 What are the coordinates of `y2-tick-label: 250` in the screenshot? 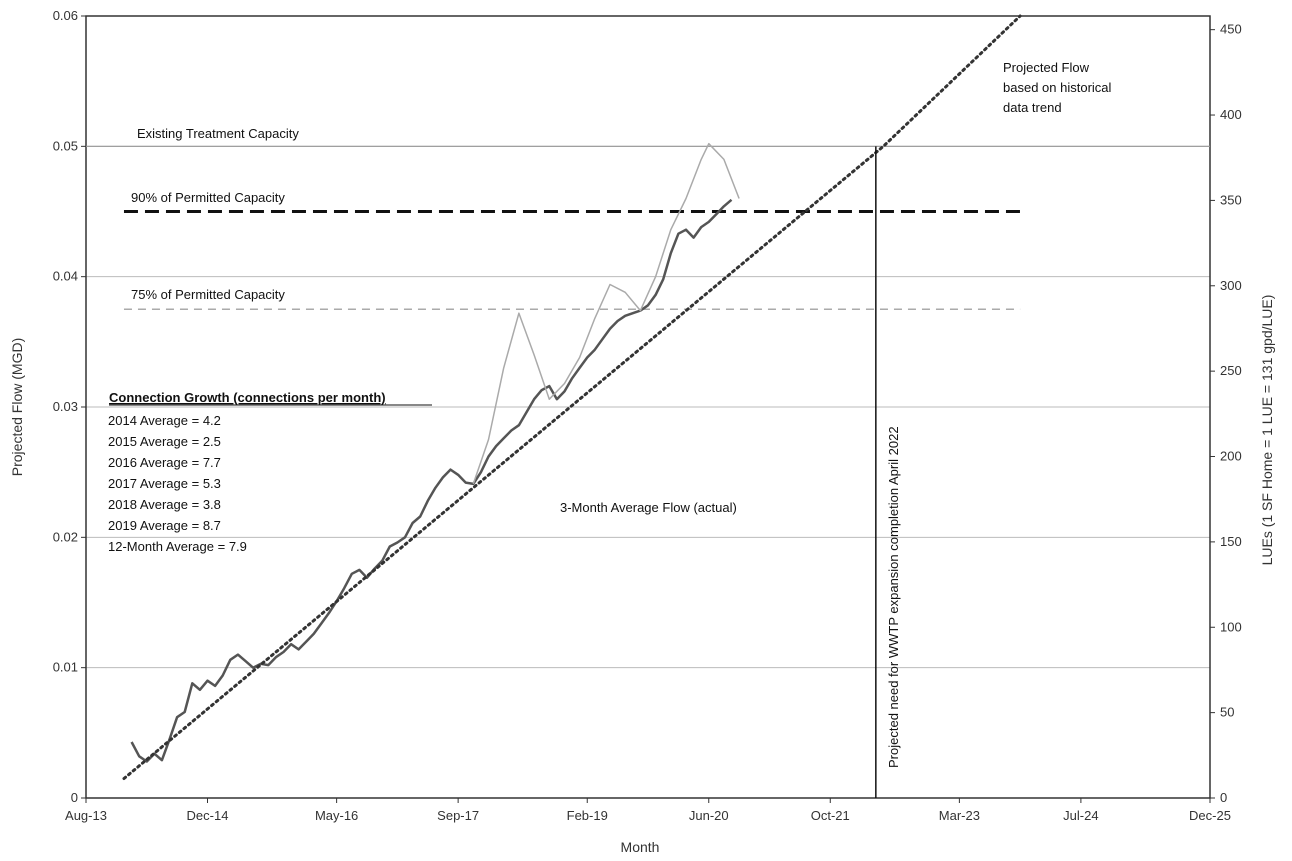 It's located at (1231, 370).